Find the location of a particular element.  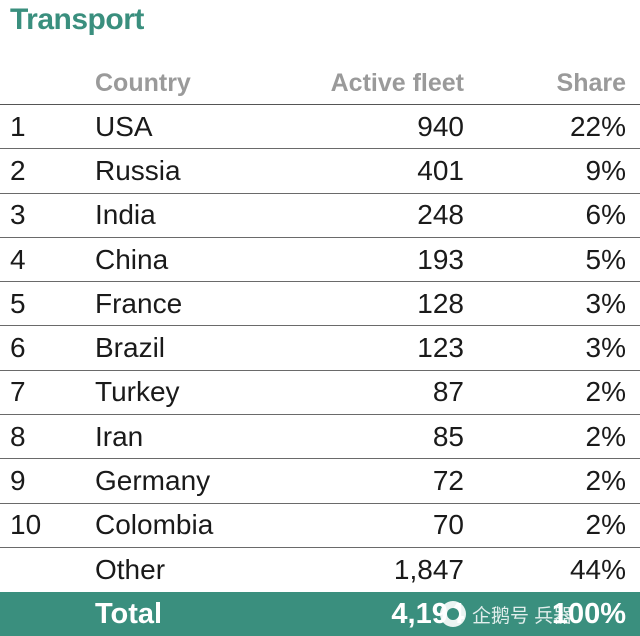

header-country: Country is located at coordinates (143, 83).